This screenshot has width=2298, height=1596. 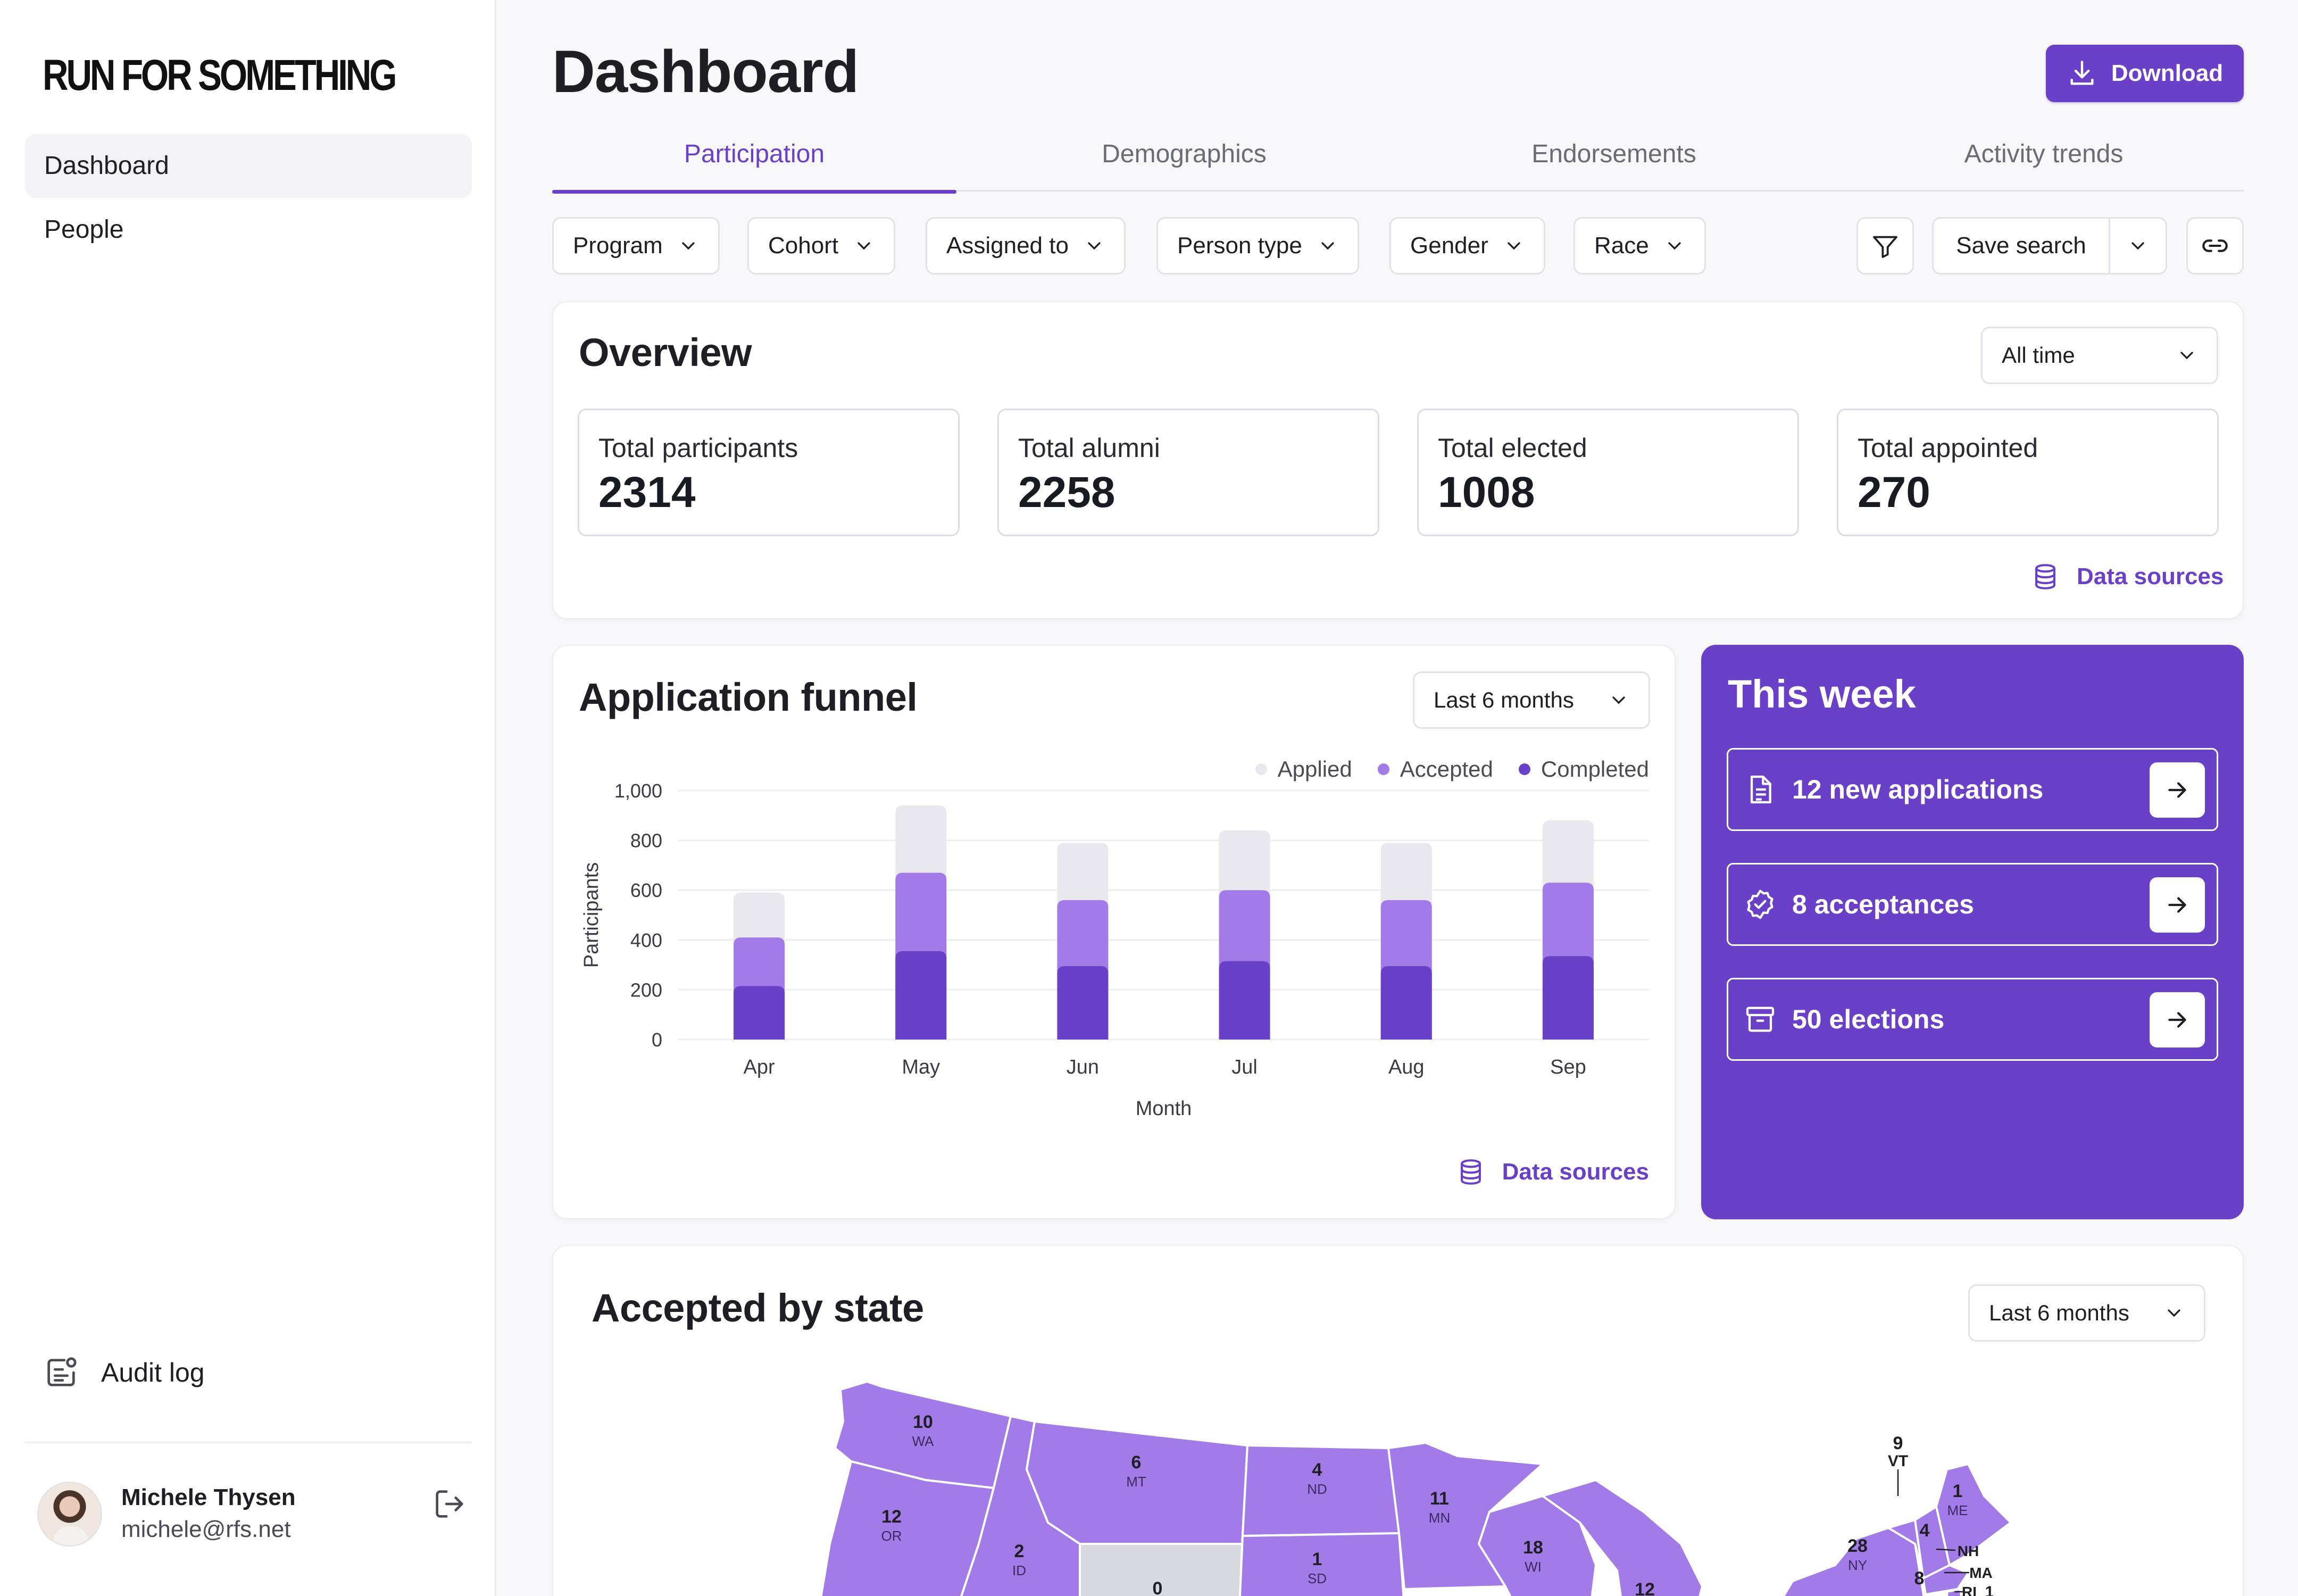 What do you see at coordinates (2099, 356) in the screenshot?
I see `overview-range-select: All time` at bounding box center [2099, 356].